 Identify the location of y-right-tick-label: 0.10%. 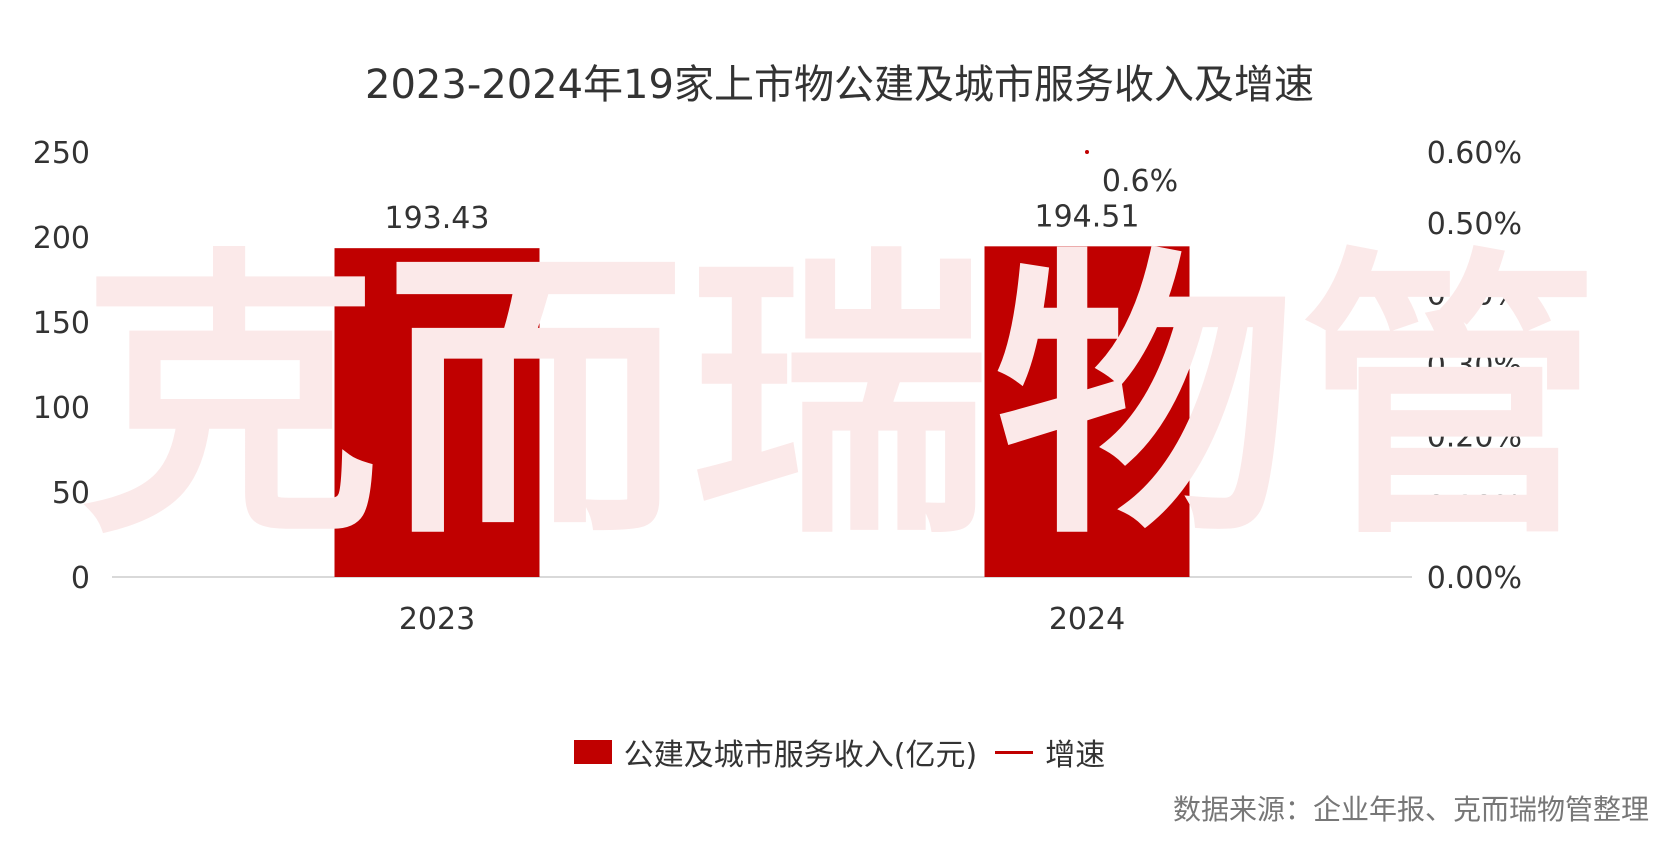
(1474, 507).